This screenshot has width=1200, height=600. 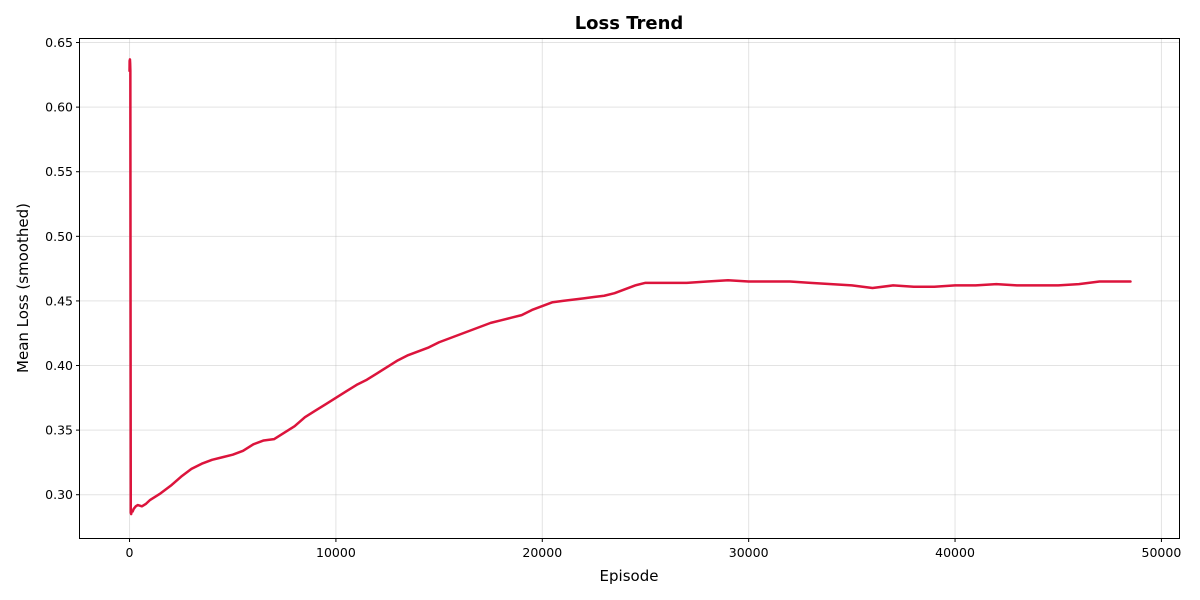 I want to click on x-tick-label: 50000, so click(x=1162, y=552).